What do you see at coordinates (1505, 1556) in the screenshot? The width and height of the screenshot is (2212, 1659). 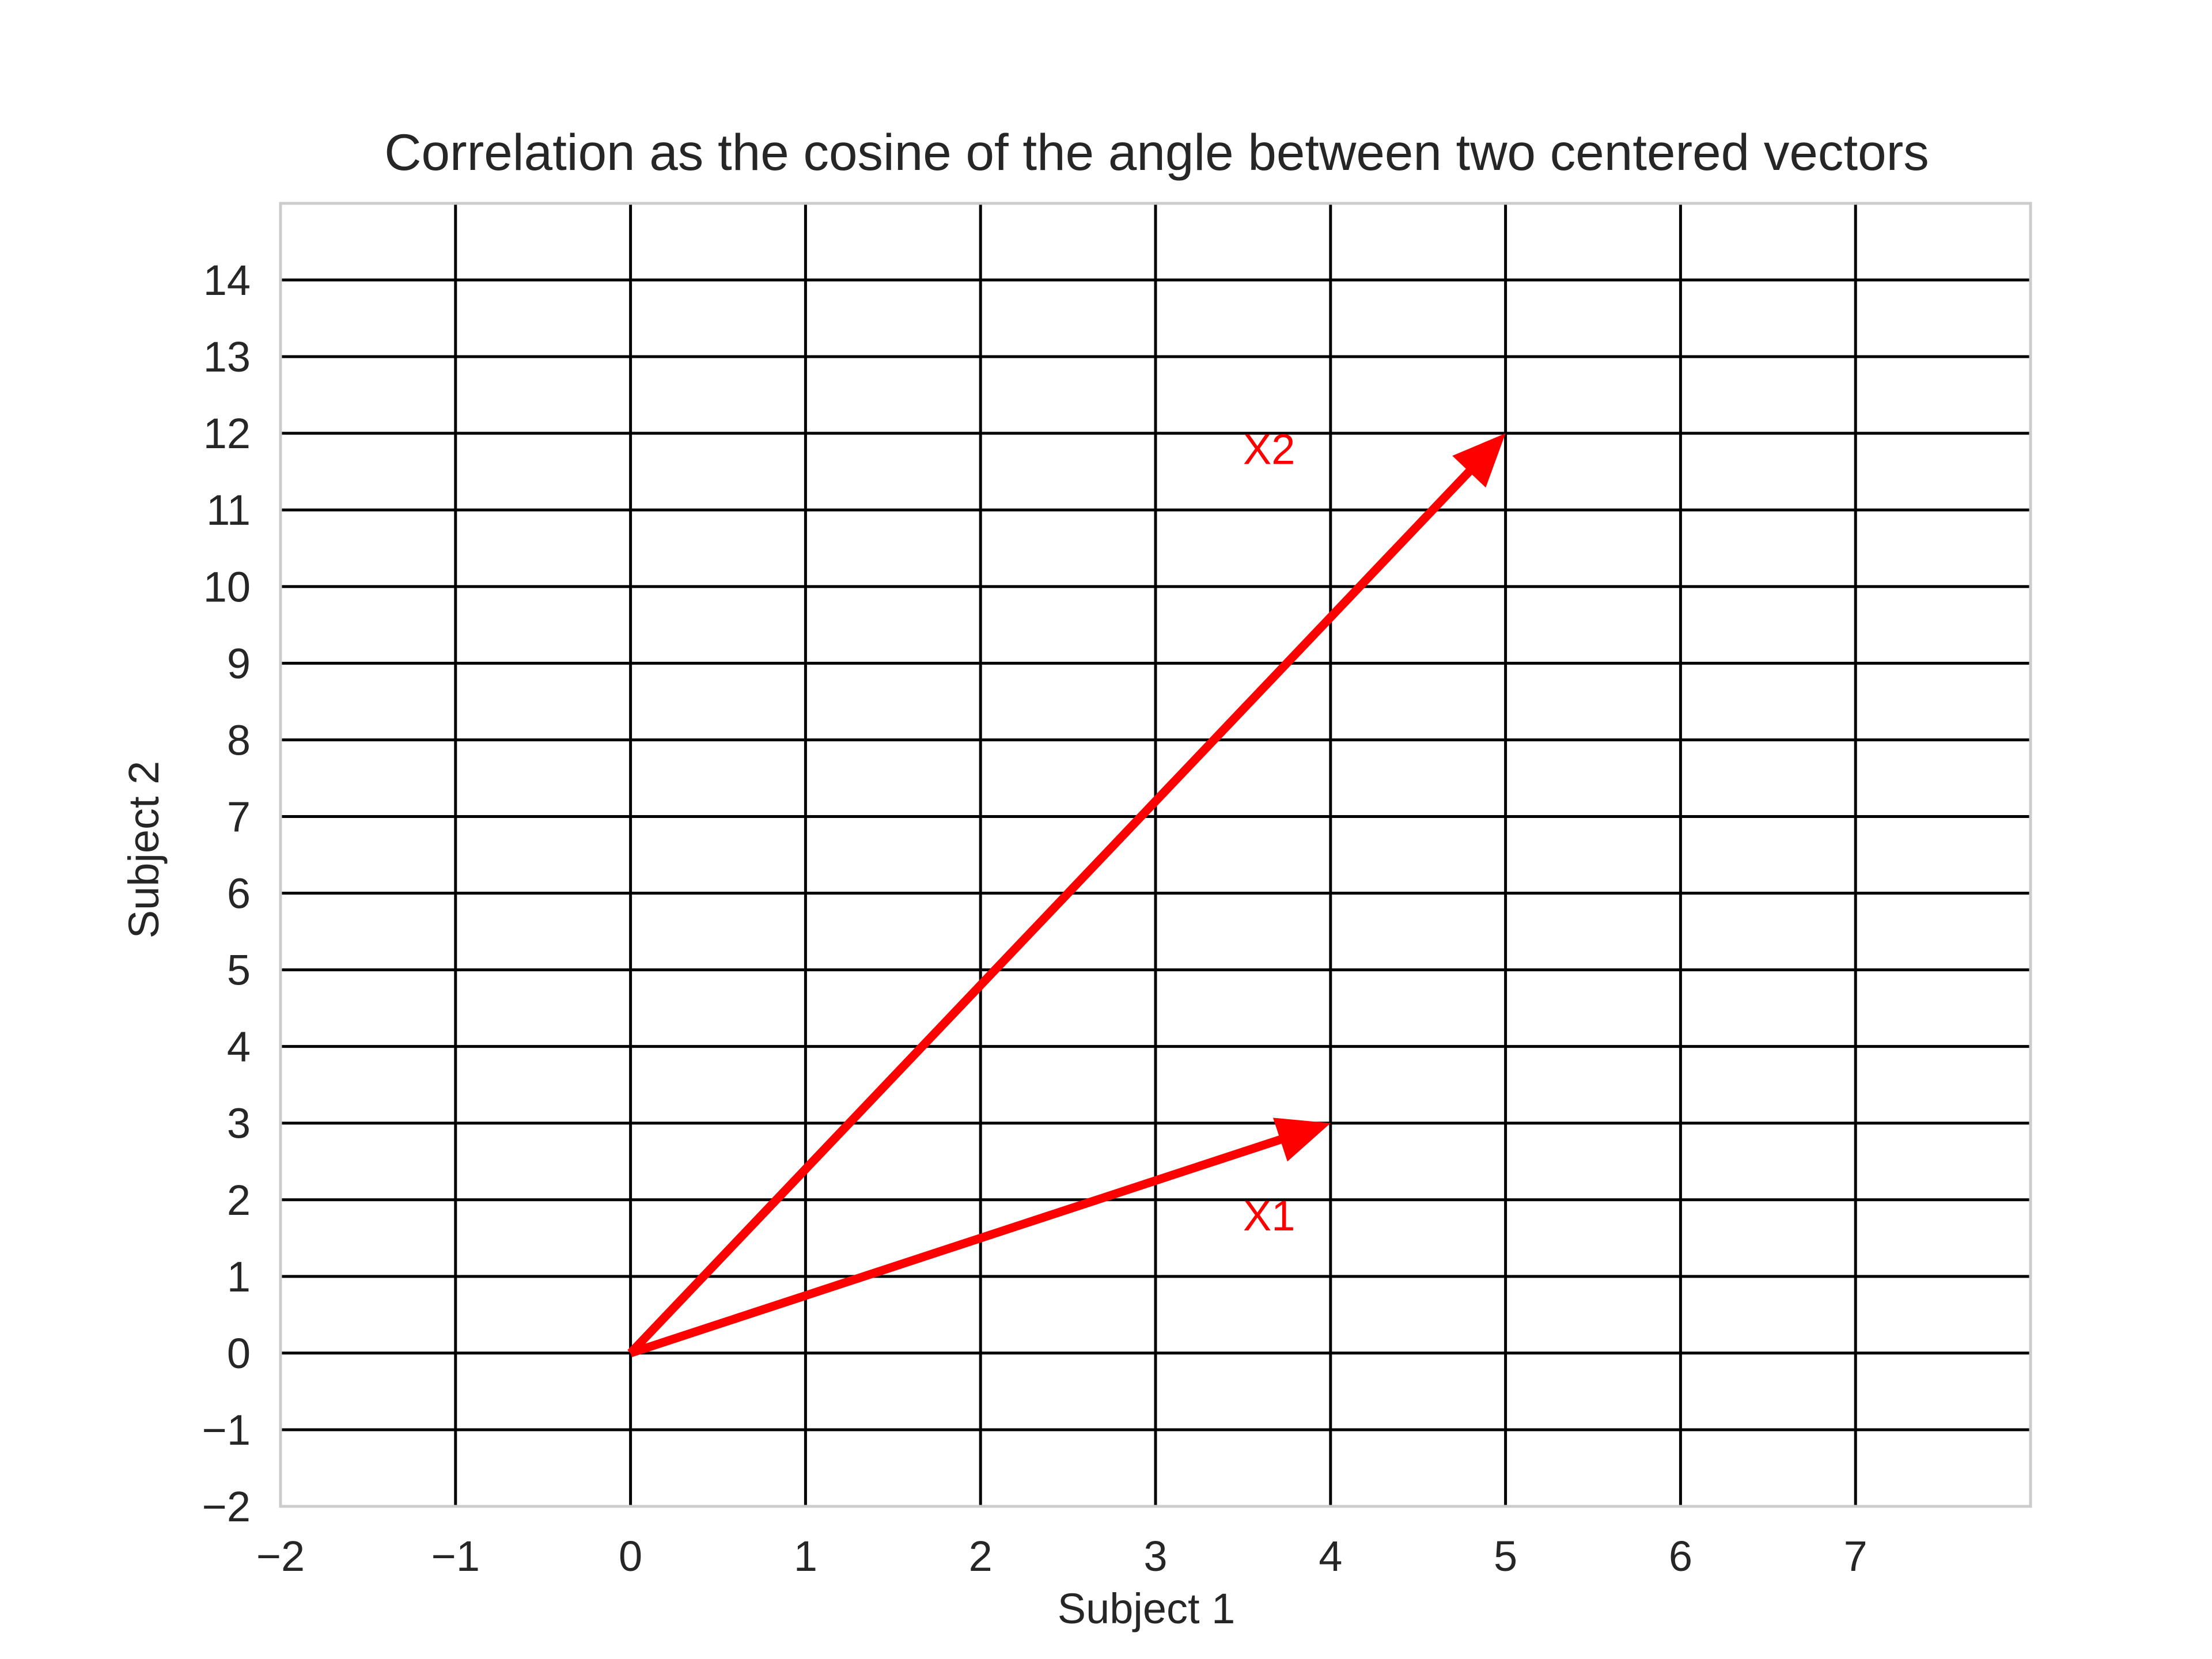 I see `x-tick-label: 5` at bounding box center [1505, 1556].